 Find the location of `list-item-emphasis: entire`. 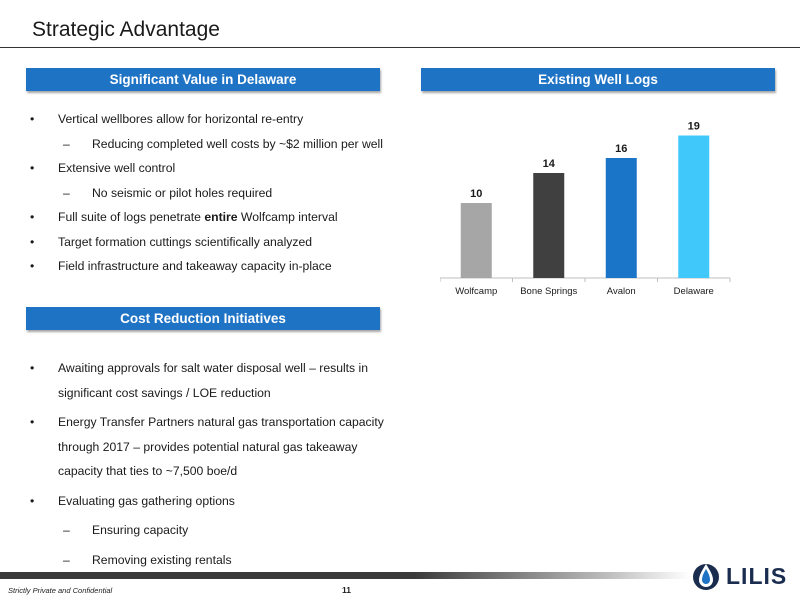

list-item-emphasis: entire is located at coordinates (221, 217).